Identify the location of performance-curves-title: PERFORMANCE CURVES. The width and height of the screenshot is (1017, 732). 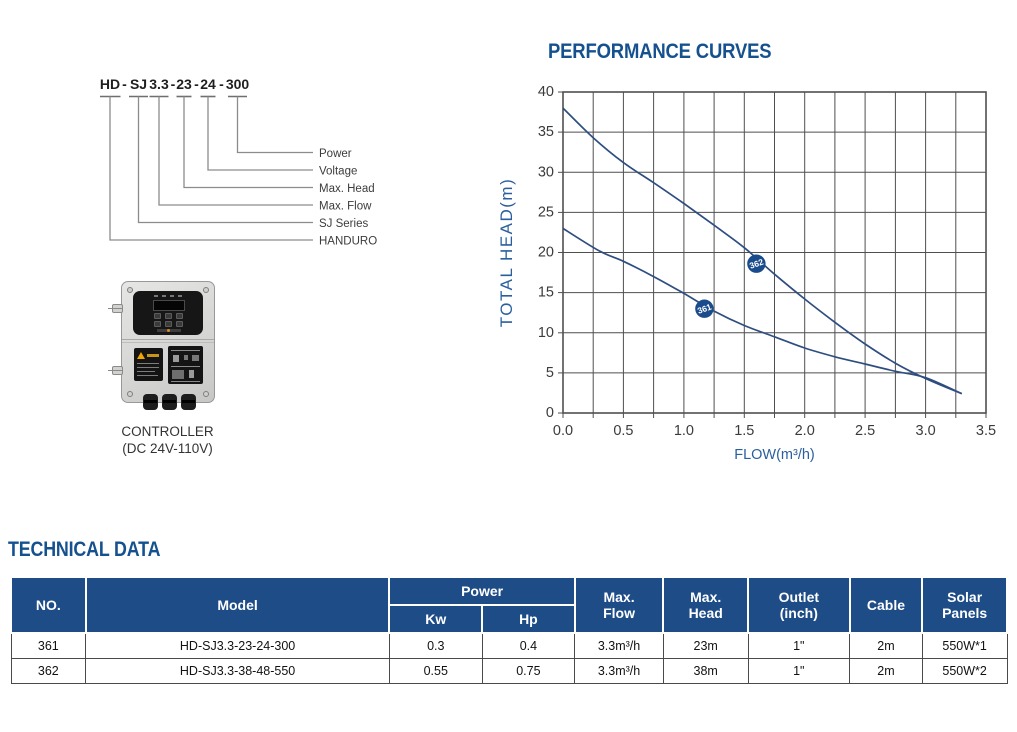
(660, 51).